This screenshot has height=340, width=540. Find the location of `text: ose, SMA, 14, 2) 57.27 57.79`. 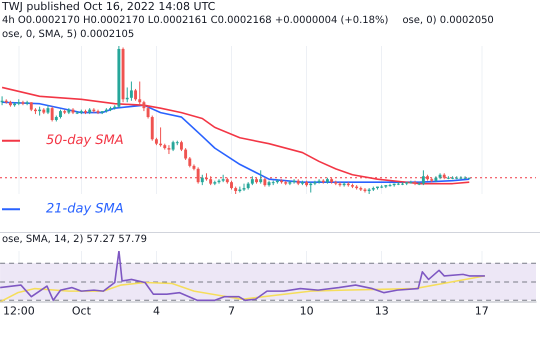

text: ose, SMA, 14, 2) 57.27 57.79 is located at coordinates (74, 240).